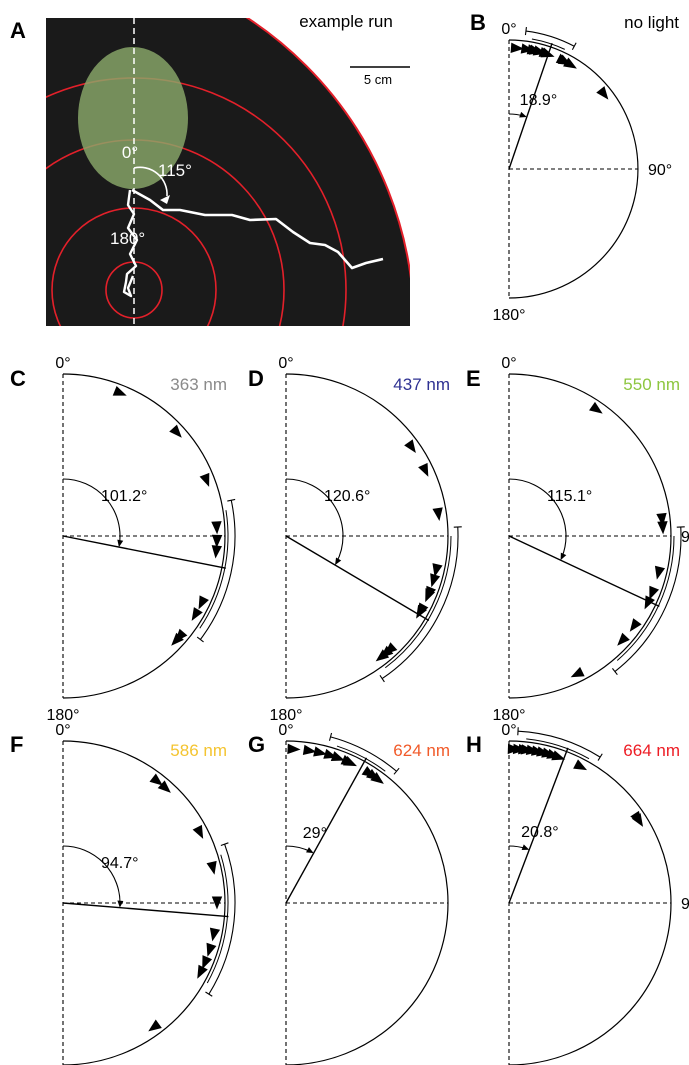  I want to click on stimulus-light-spot, so click(133, 118).